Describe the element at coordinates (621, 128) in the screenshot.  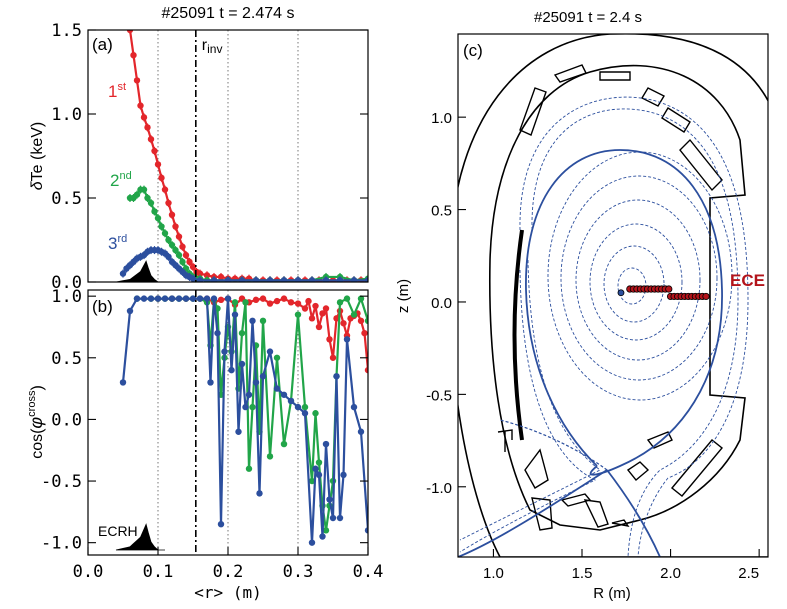
I see `upper-structures` at that location.